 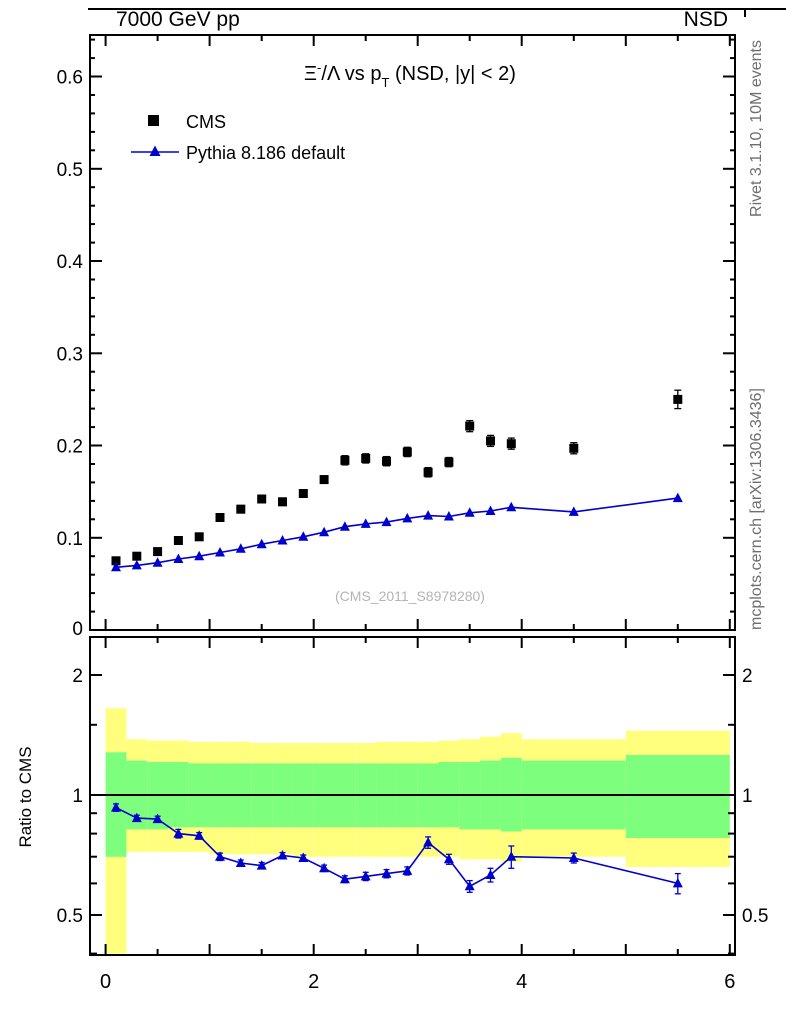 I want to click on ratio-tick-label-left: 2, so click(x=77, y=676).